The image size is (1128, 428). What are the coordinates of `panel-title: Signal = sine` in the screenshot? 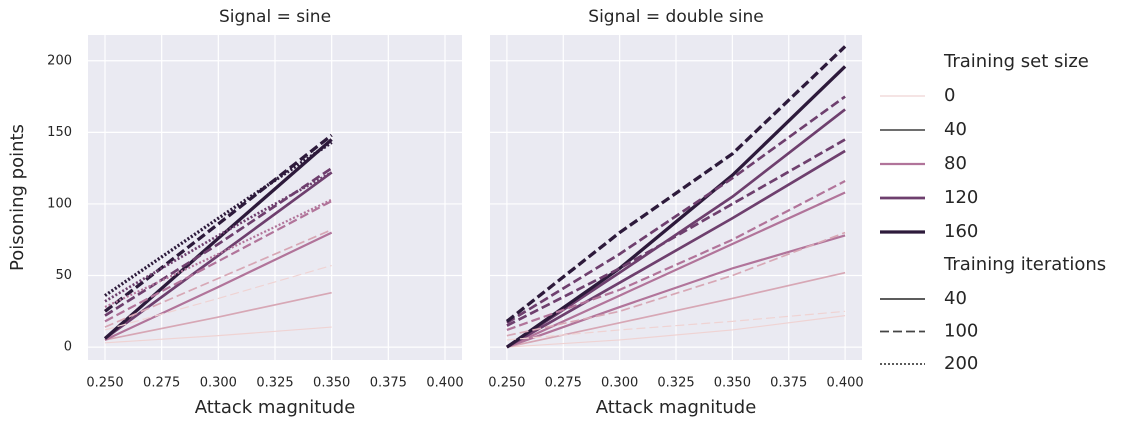 It's located at (275, 17).